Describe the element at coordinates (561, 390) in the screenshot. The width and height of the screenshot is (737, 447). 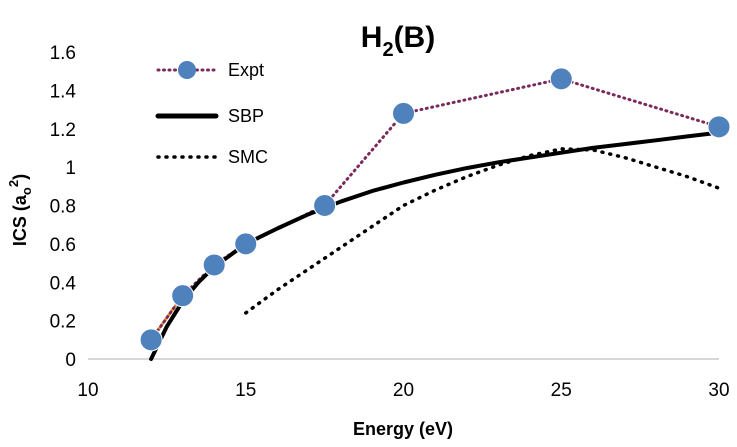
I see `x-tick-label: 25` at that location.